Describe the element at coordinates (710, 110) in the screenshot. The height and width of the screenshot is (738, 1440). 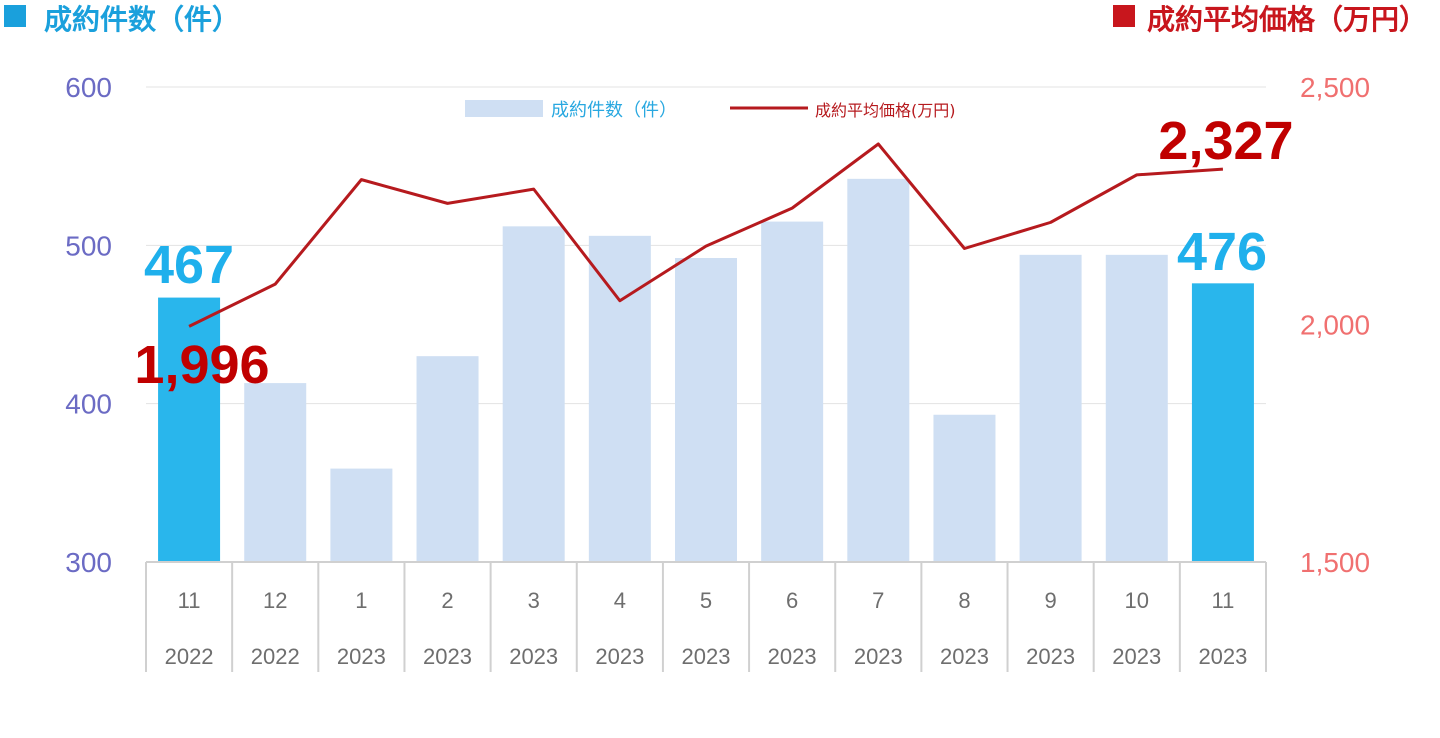
I see `legend: 成約件数（件） 成約平均価格(万円)` at that location.